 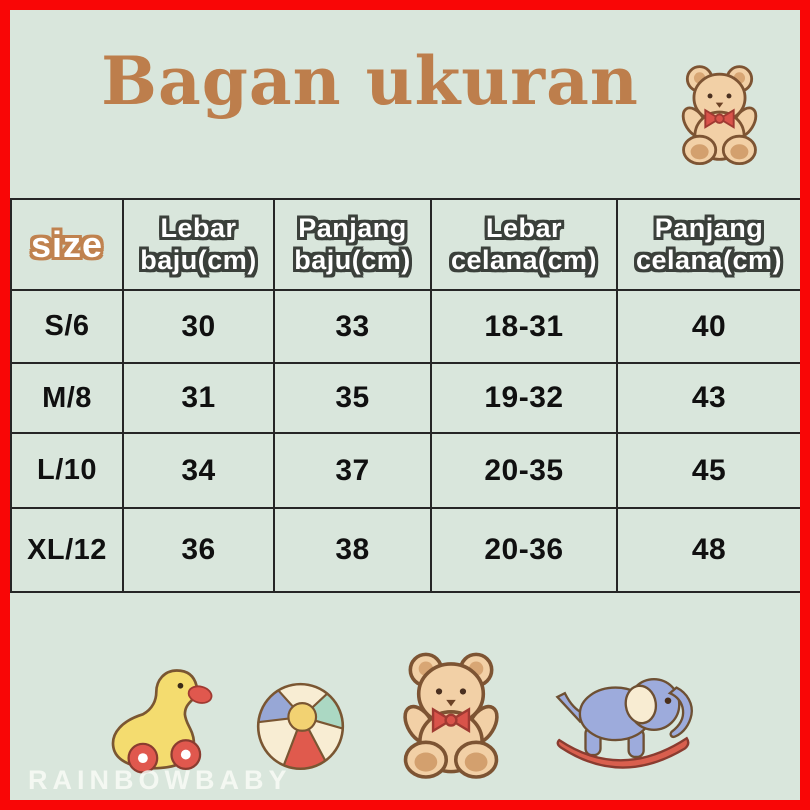 I want to click on value-cell: 36, so click(x=198, y=550).